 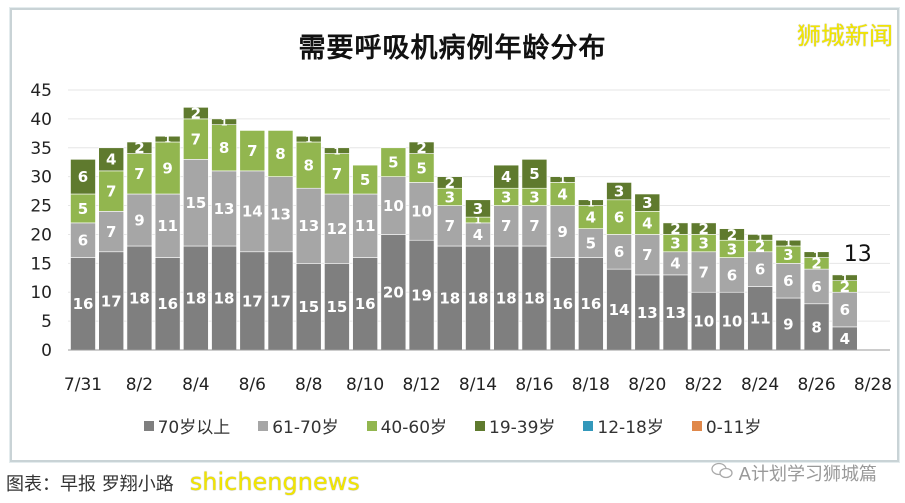 I want to click on x-tick-label: 8/28, so click(x=873, y=385).